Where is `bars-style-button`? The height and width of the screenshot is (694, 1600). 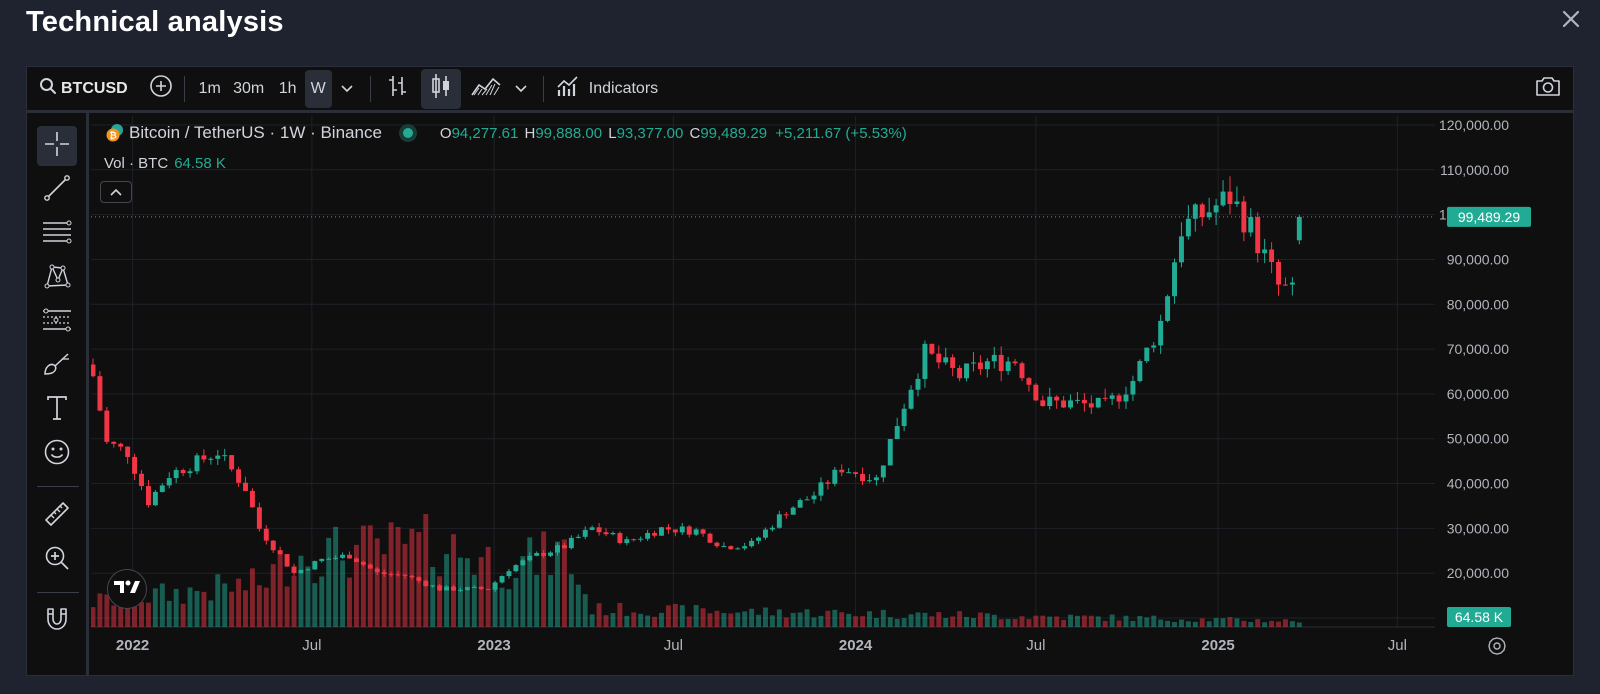 bars-style-button is located at coordinates (398, 89).